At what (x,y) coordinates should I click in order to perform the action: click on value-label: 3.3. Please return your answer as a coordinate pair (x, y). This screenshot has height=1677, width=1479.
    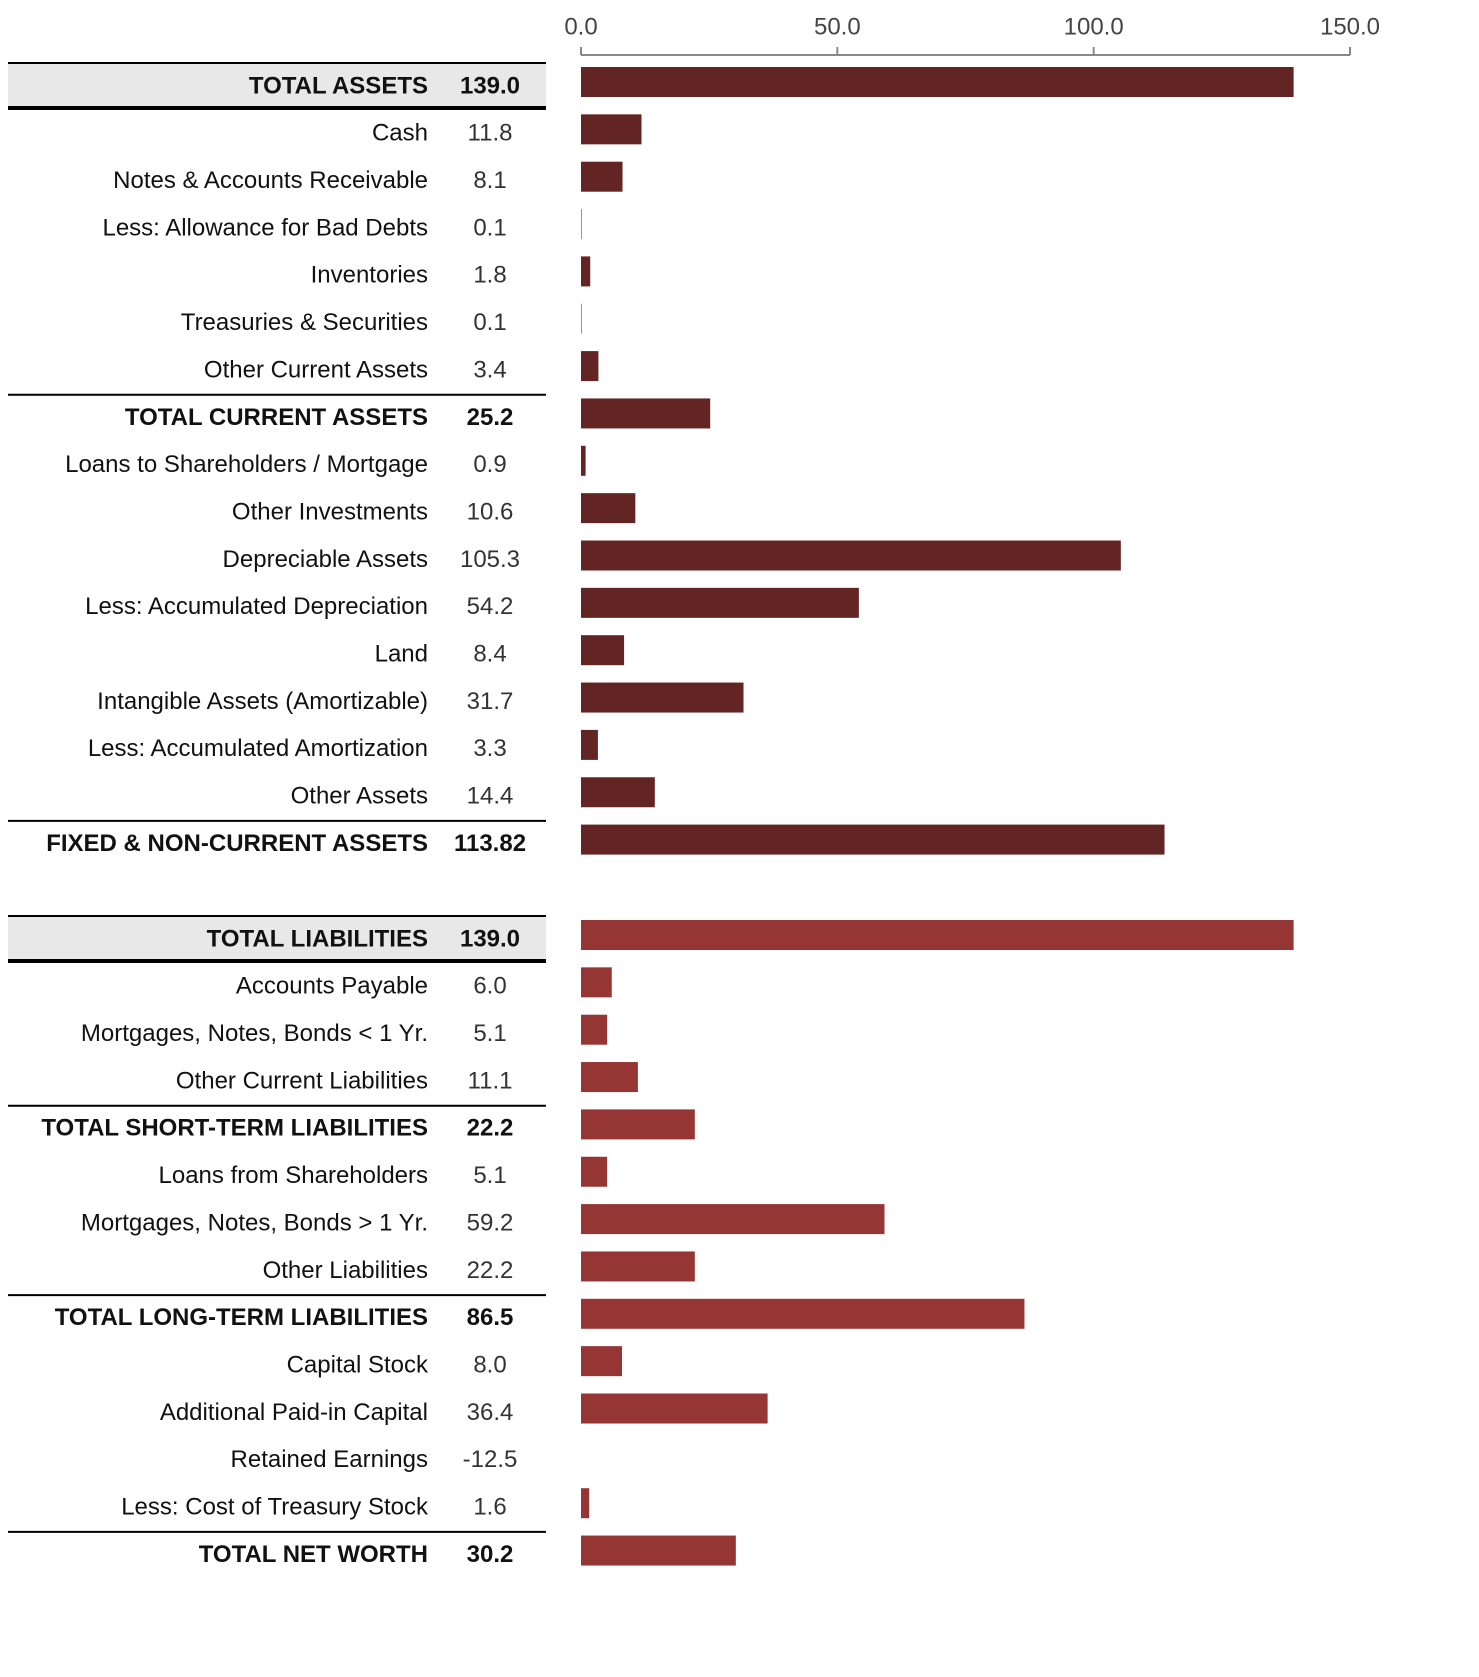
    Looking at the image, I should click on (489, 748).